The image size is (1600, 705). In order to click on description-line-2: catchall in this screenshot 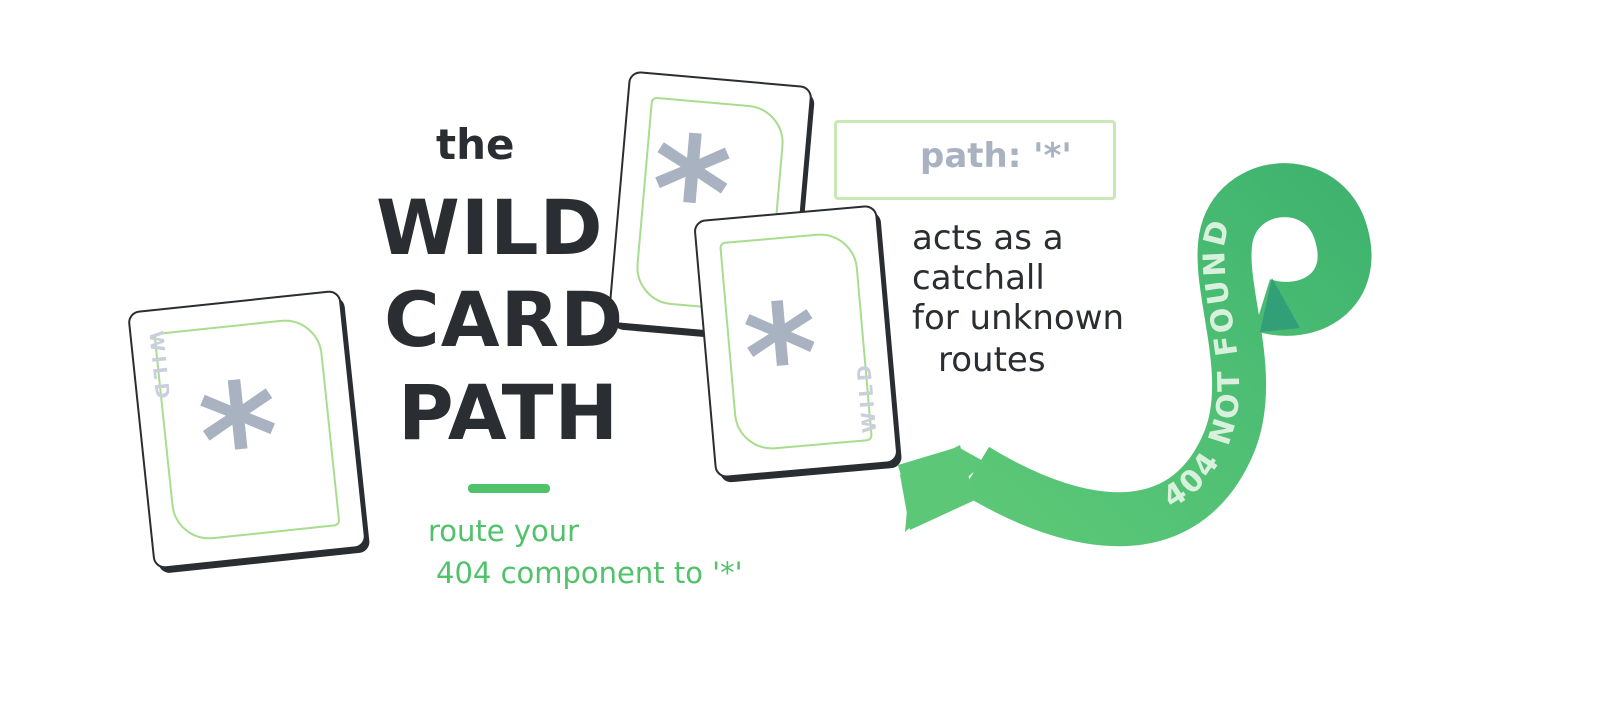, I will do `click(978, 278)`.